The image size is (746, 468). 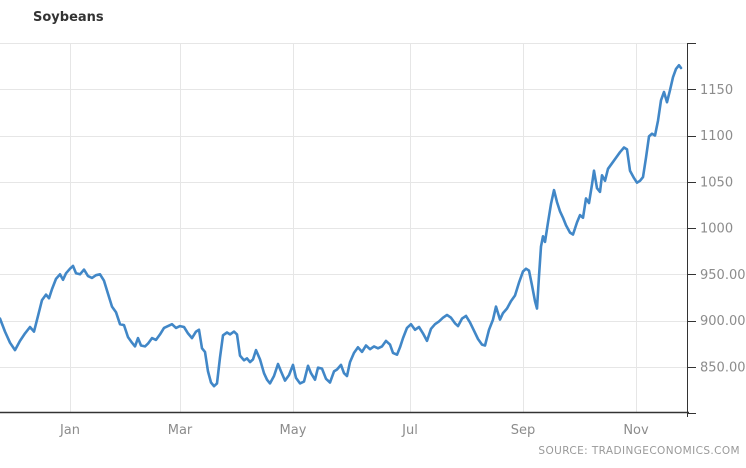 What do you see at coordinates (636, 430) in the screenshot?
I see `x-axis-label: Nov` at bounding box center [636, 430].